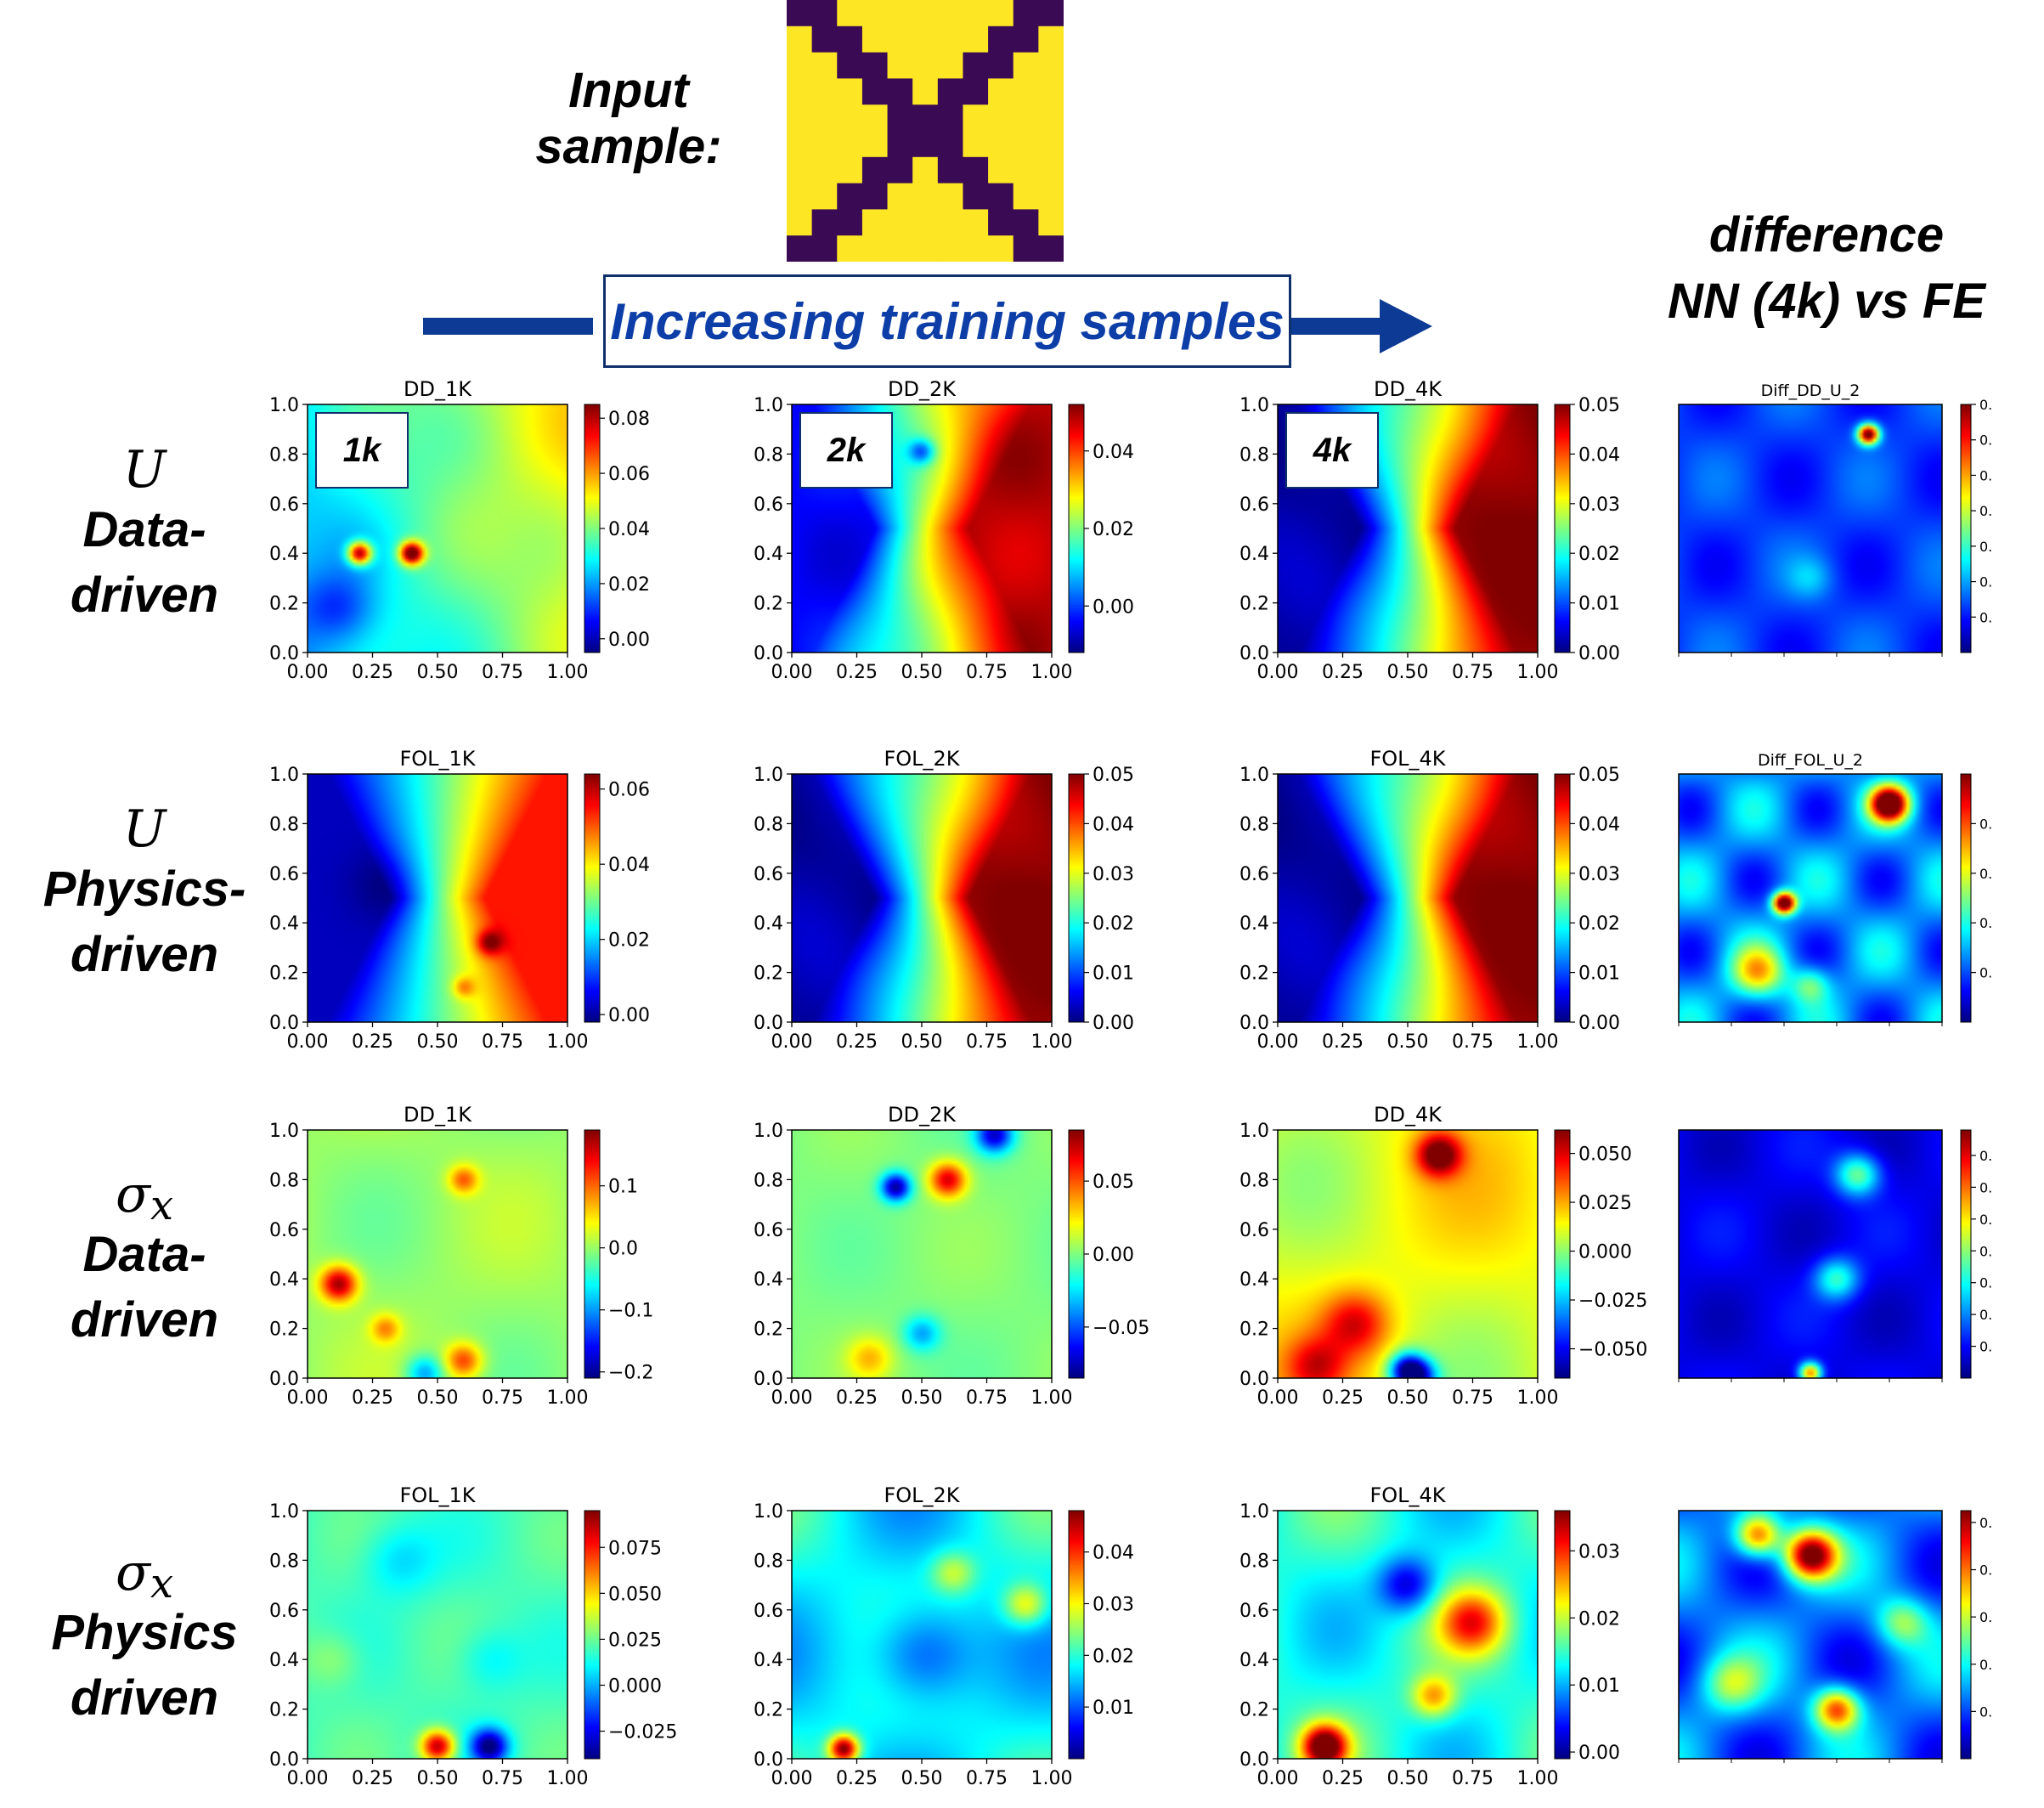  What do you see at coordinates (1361, 326) in the screenshot?
I see `arrow-head` at bounding box center [1361, 326].